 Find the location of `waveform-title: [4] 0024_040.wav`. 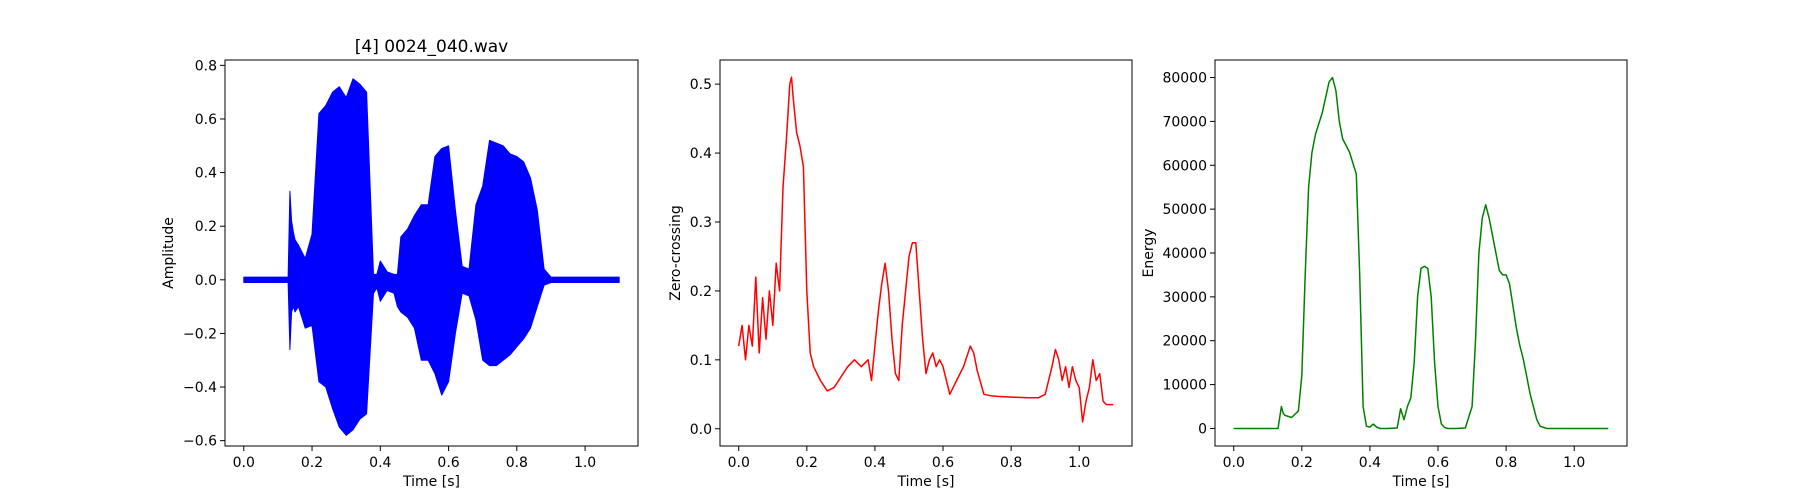

waveform-title: [4] 0024_040.wav is located at coordinates (431, 47).